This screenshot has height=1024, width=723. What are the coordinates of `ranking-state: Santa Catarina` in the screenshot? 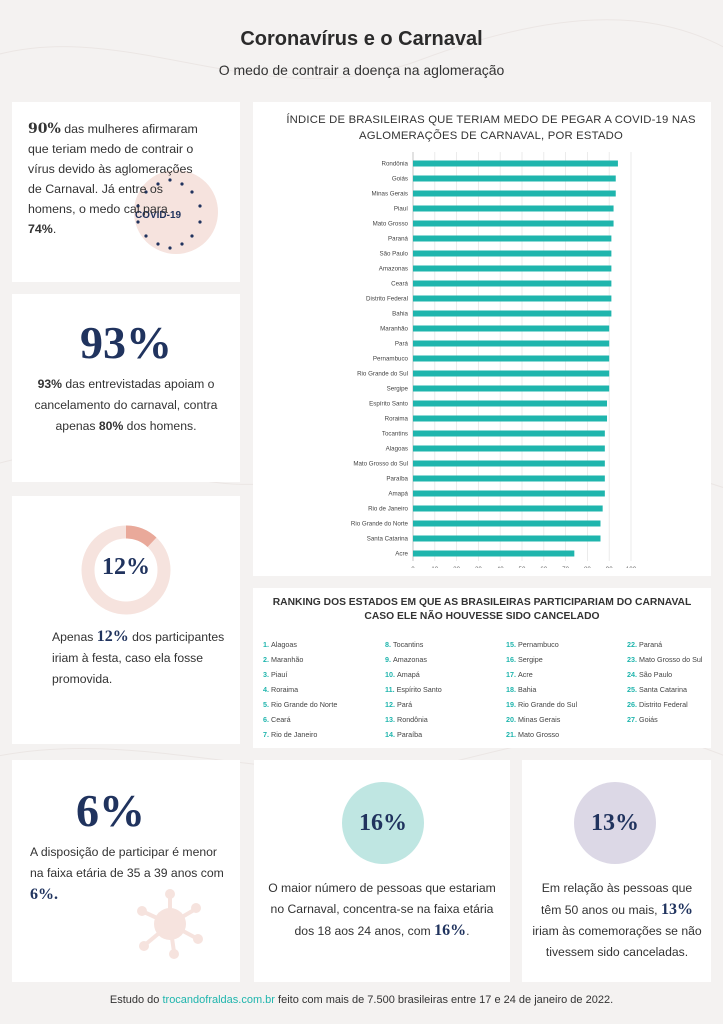 It's located at (663, 689).